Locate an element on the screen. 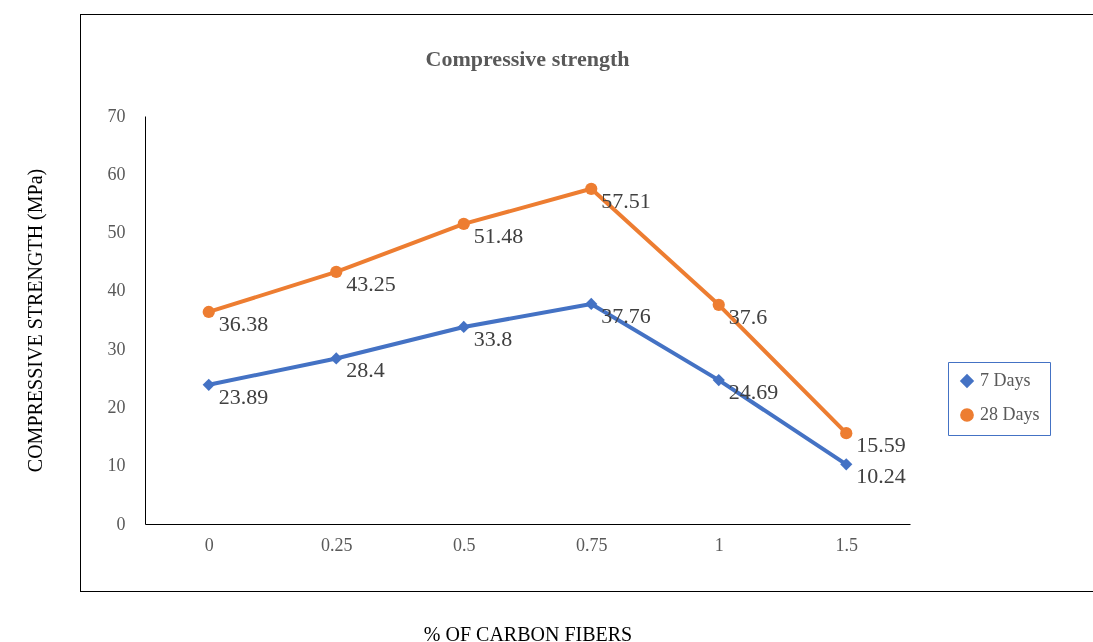 The image size is (1093, 642). data-label: 28.4 is located at coordinates (365, 370).